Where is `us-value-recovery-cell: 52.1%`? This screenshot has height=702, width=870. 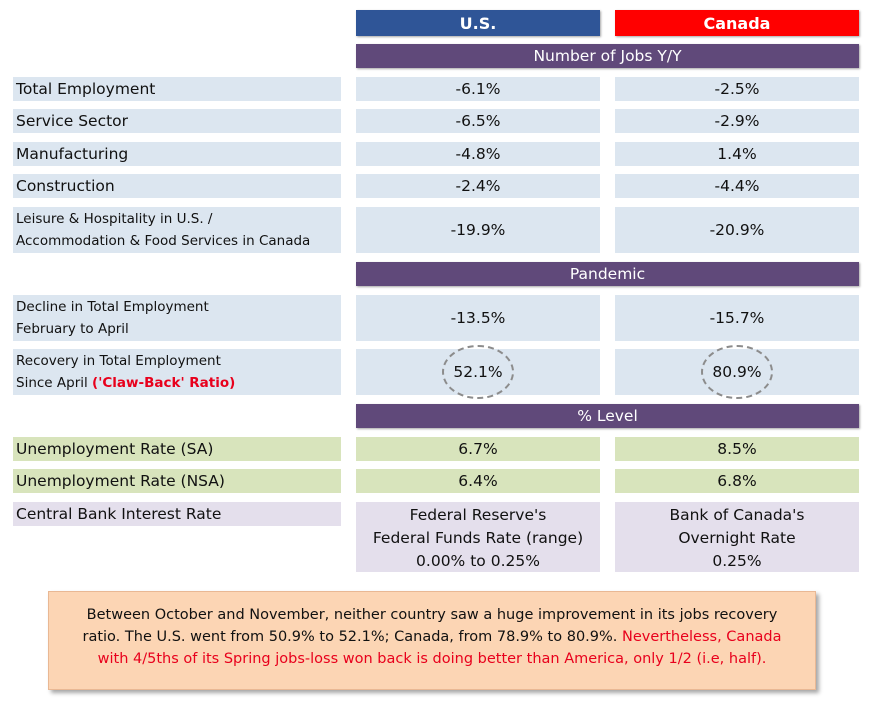 us-value-recovery-cell: 52.1% is located at coordinates (478, 372).